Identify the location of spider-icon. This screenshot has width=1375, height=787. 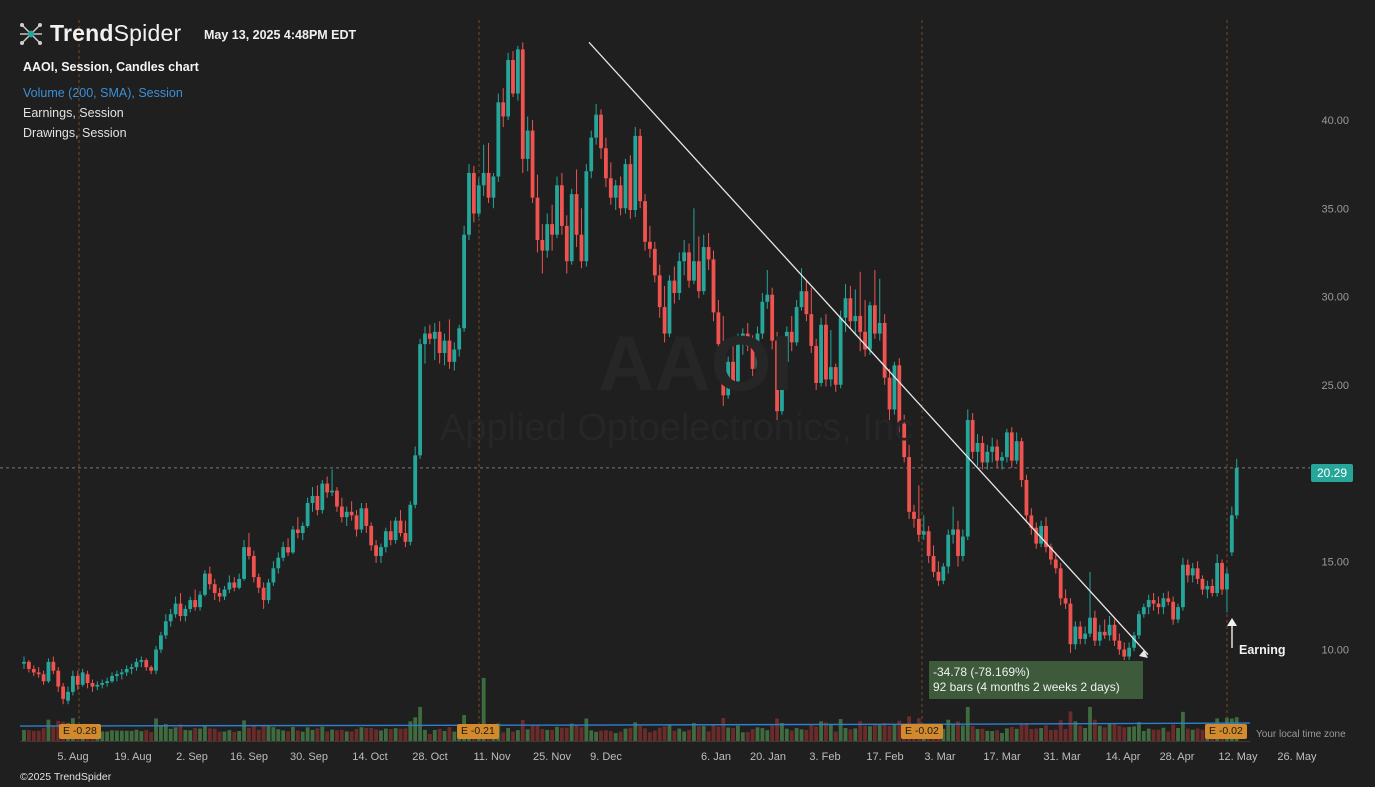
(31, 33).